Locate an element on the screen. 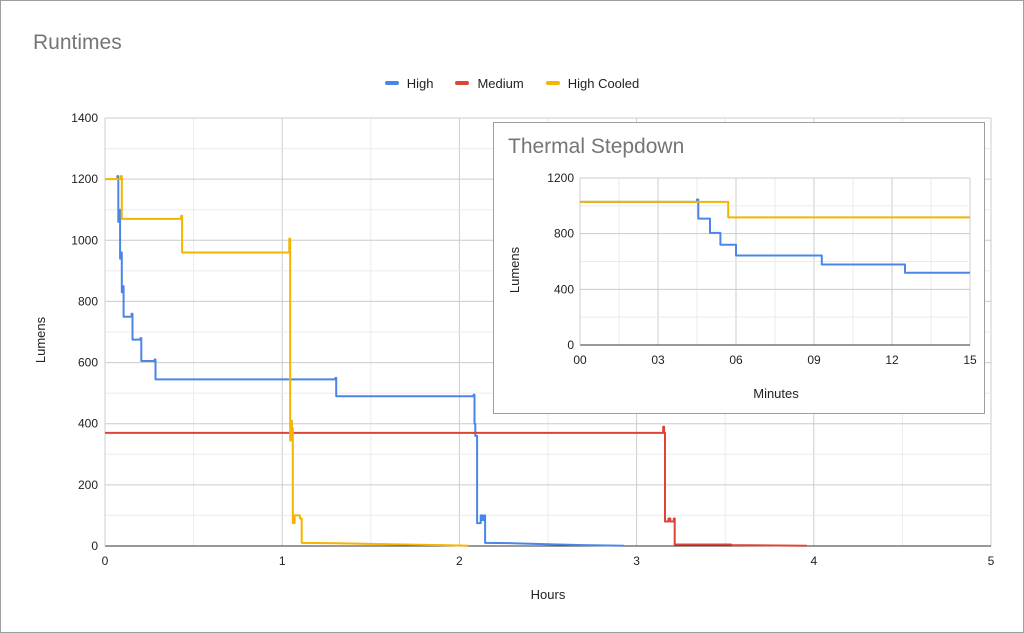 Image resolution: width=1024 pixels, height=633 pixels. inset-chart-title: Thermal Stepdown is located at coordinates (596, 146).